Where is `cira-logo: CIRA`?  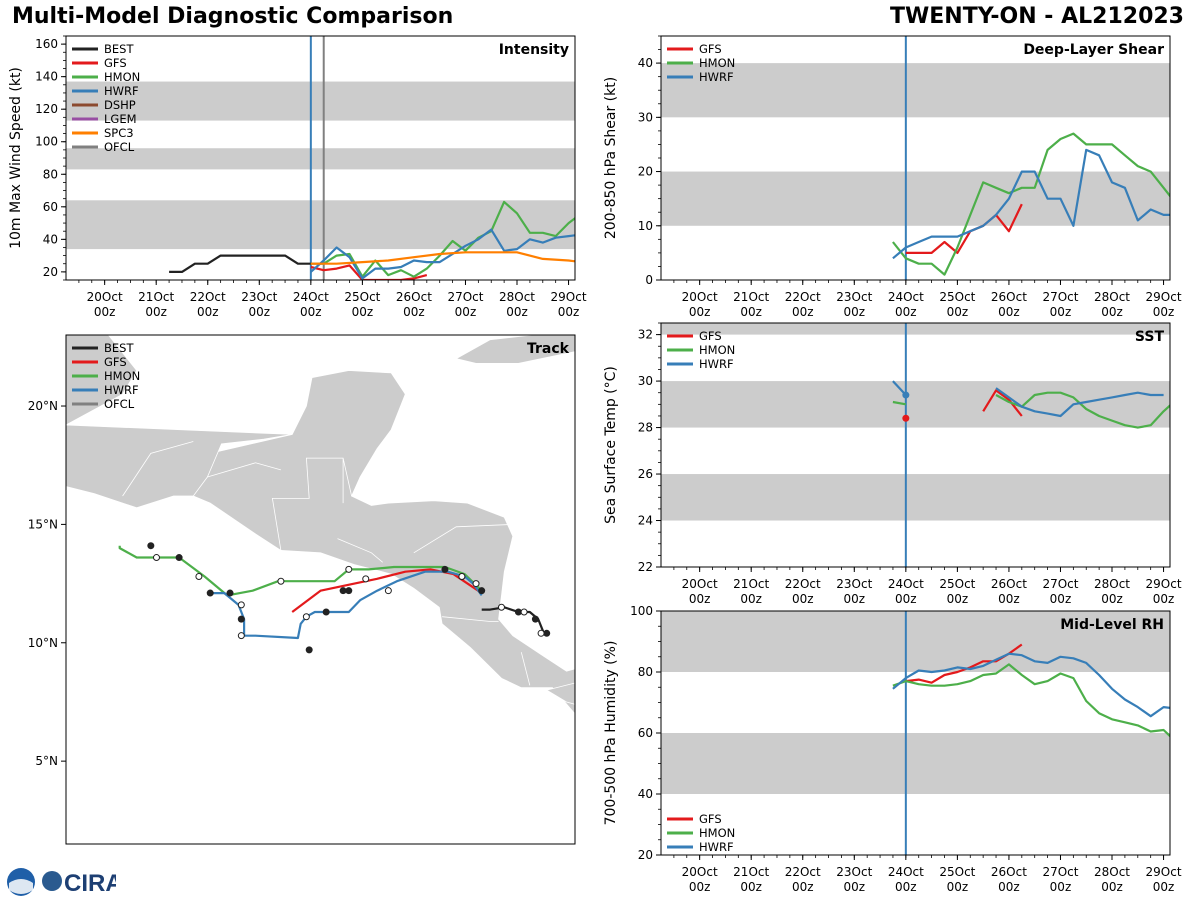 cira-logo: CIRA is located at coordinates (64, 884).